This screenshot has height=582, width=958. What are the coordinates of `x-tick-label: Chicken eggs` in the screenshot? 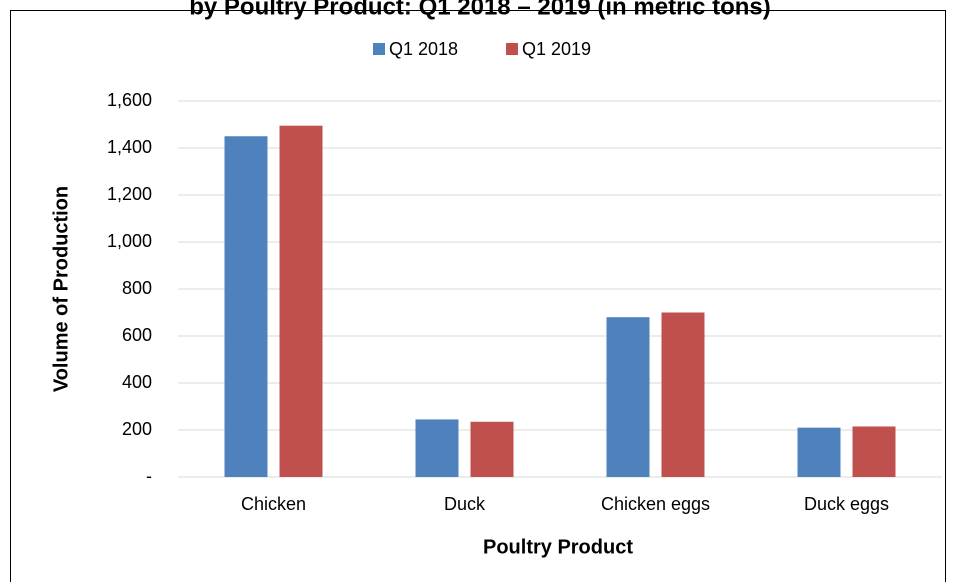 It's located at (655, 504).